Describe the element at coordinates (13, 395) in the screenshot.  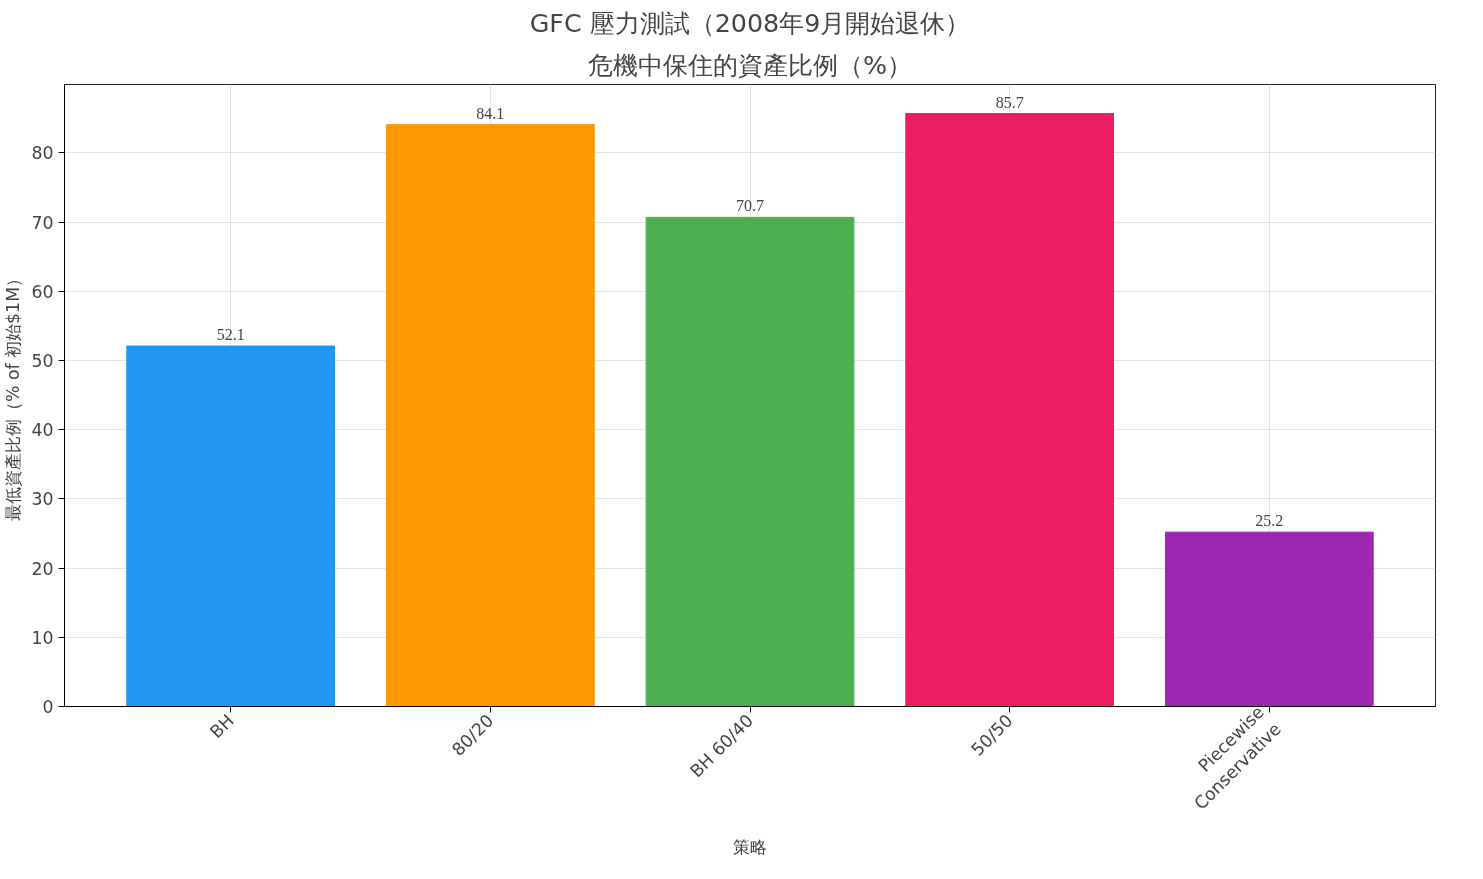
I see `y-axis-title: 最低資產比例（% of 初始$1M）` at that location.